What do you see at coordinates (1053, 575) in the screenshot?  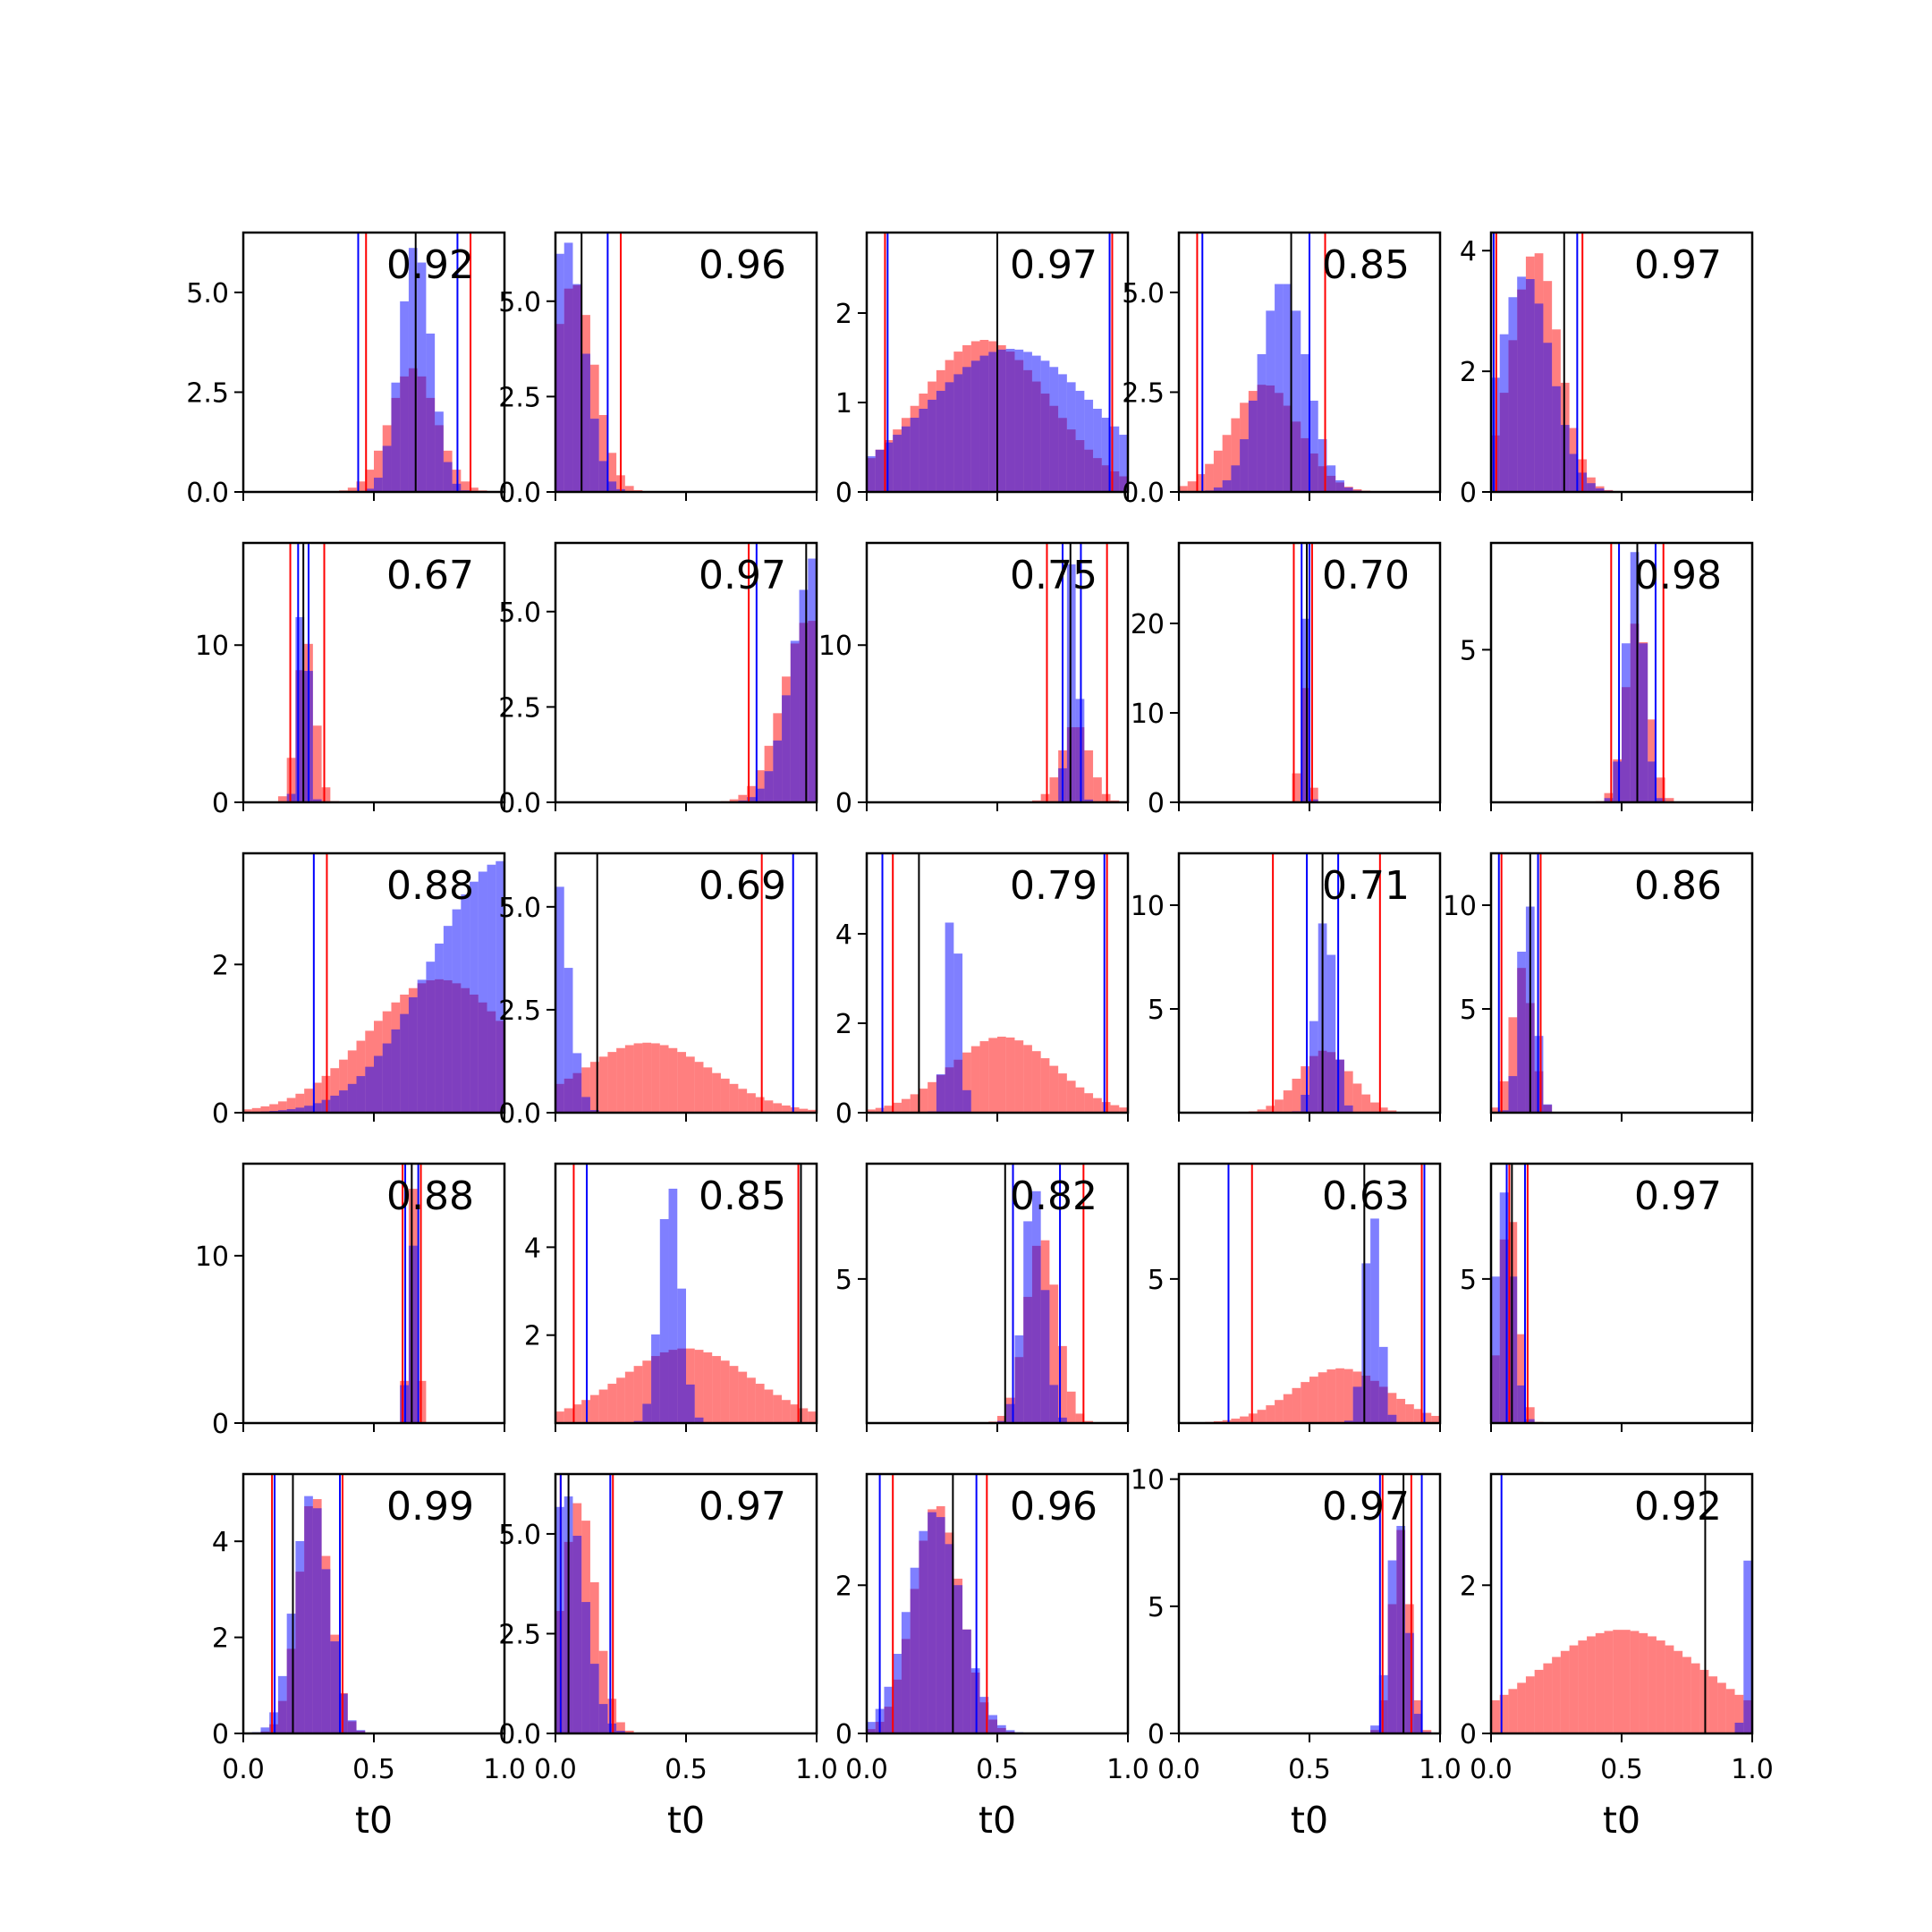 I see `panel-value-label: 0.75` at bounding box center [1053, 575].